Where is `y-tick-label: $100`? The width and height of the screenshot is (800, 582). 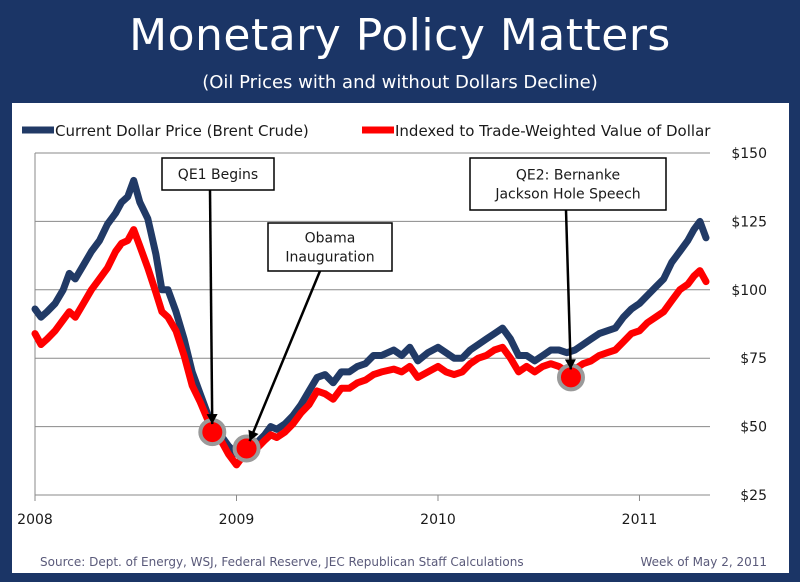 y-tick-label: $100 is located at coordinates (749, 291).